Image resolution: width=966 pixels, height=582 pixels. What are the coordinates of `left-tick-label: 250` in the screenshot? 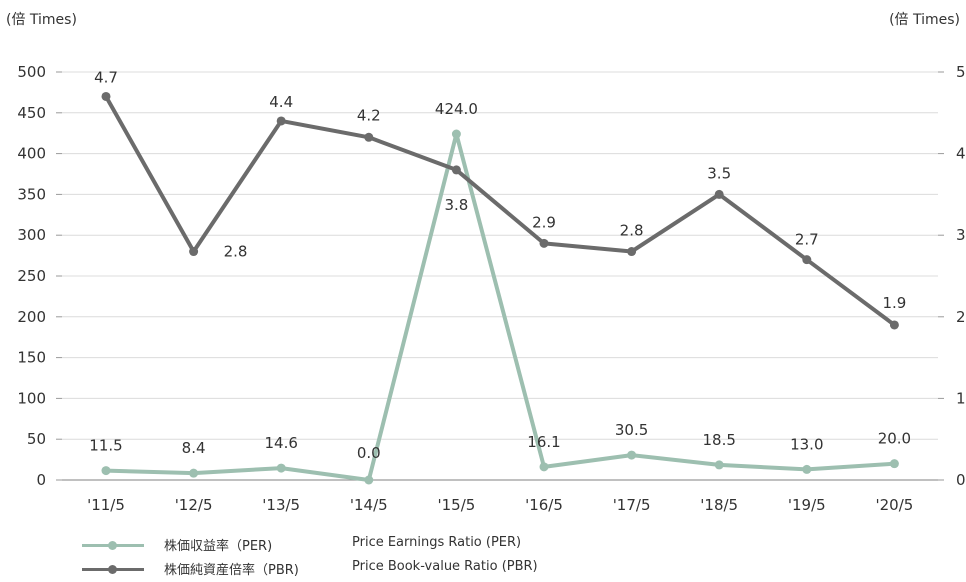 It's located at (31, 276).